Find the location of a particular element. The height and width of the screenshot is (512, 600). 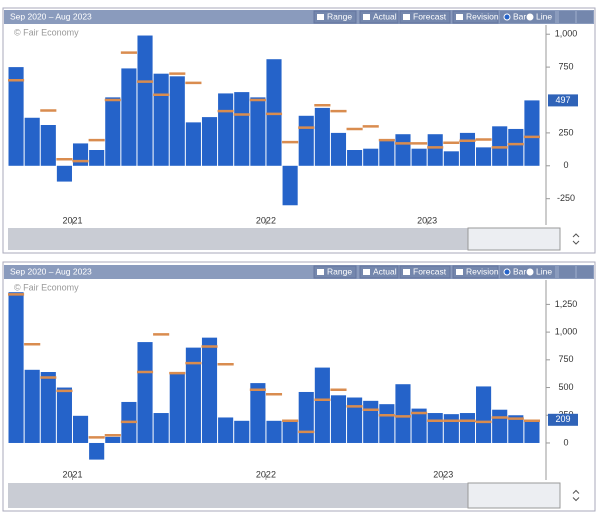

current-value: 497 is located at coordinates (562, 100).